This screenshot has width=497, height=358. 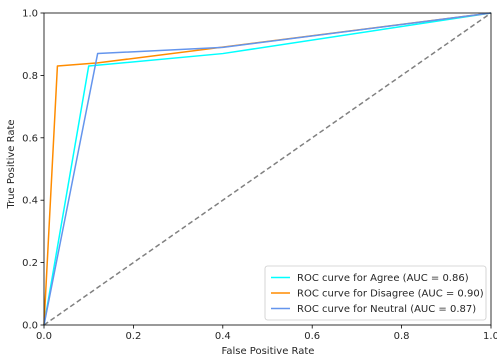 What do you see at coordinates (268, 351) in the screenshot?
I see `x-axis-label: False Positive Rate` at bounding box center [268, 351].